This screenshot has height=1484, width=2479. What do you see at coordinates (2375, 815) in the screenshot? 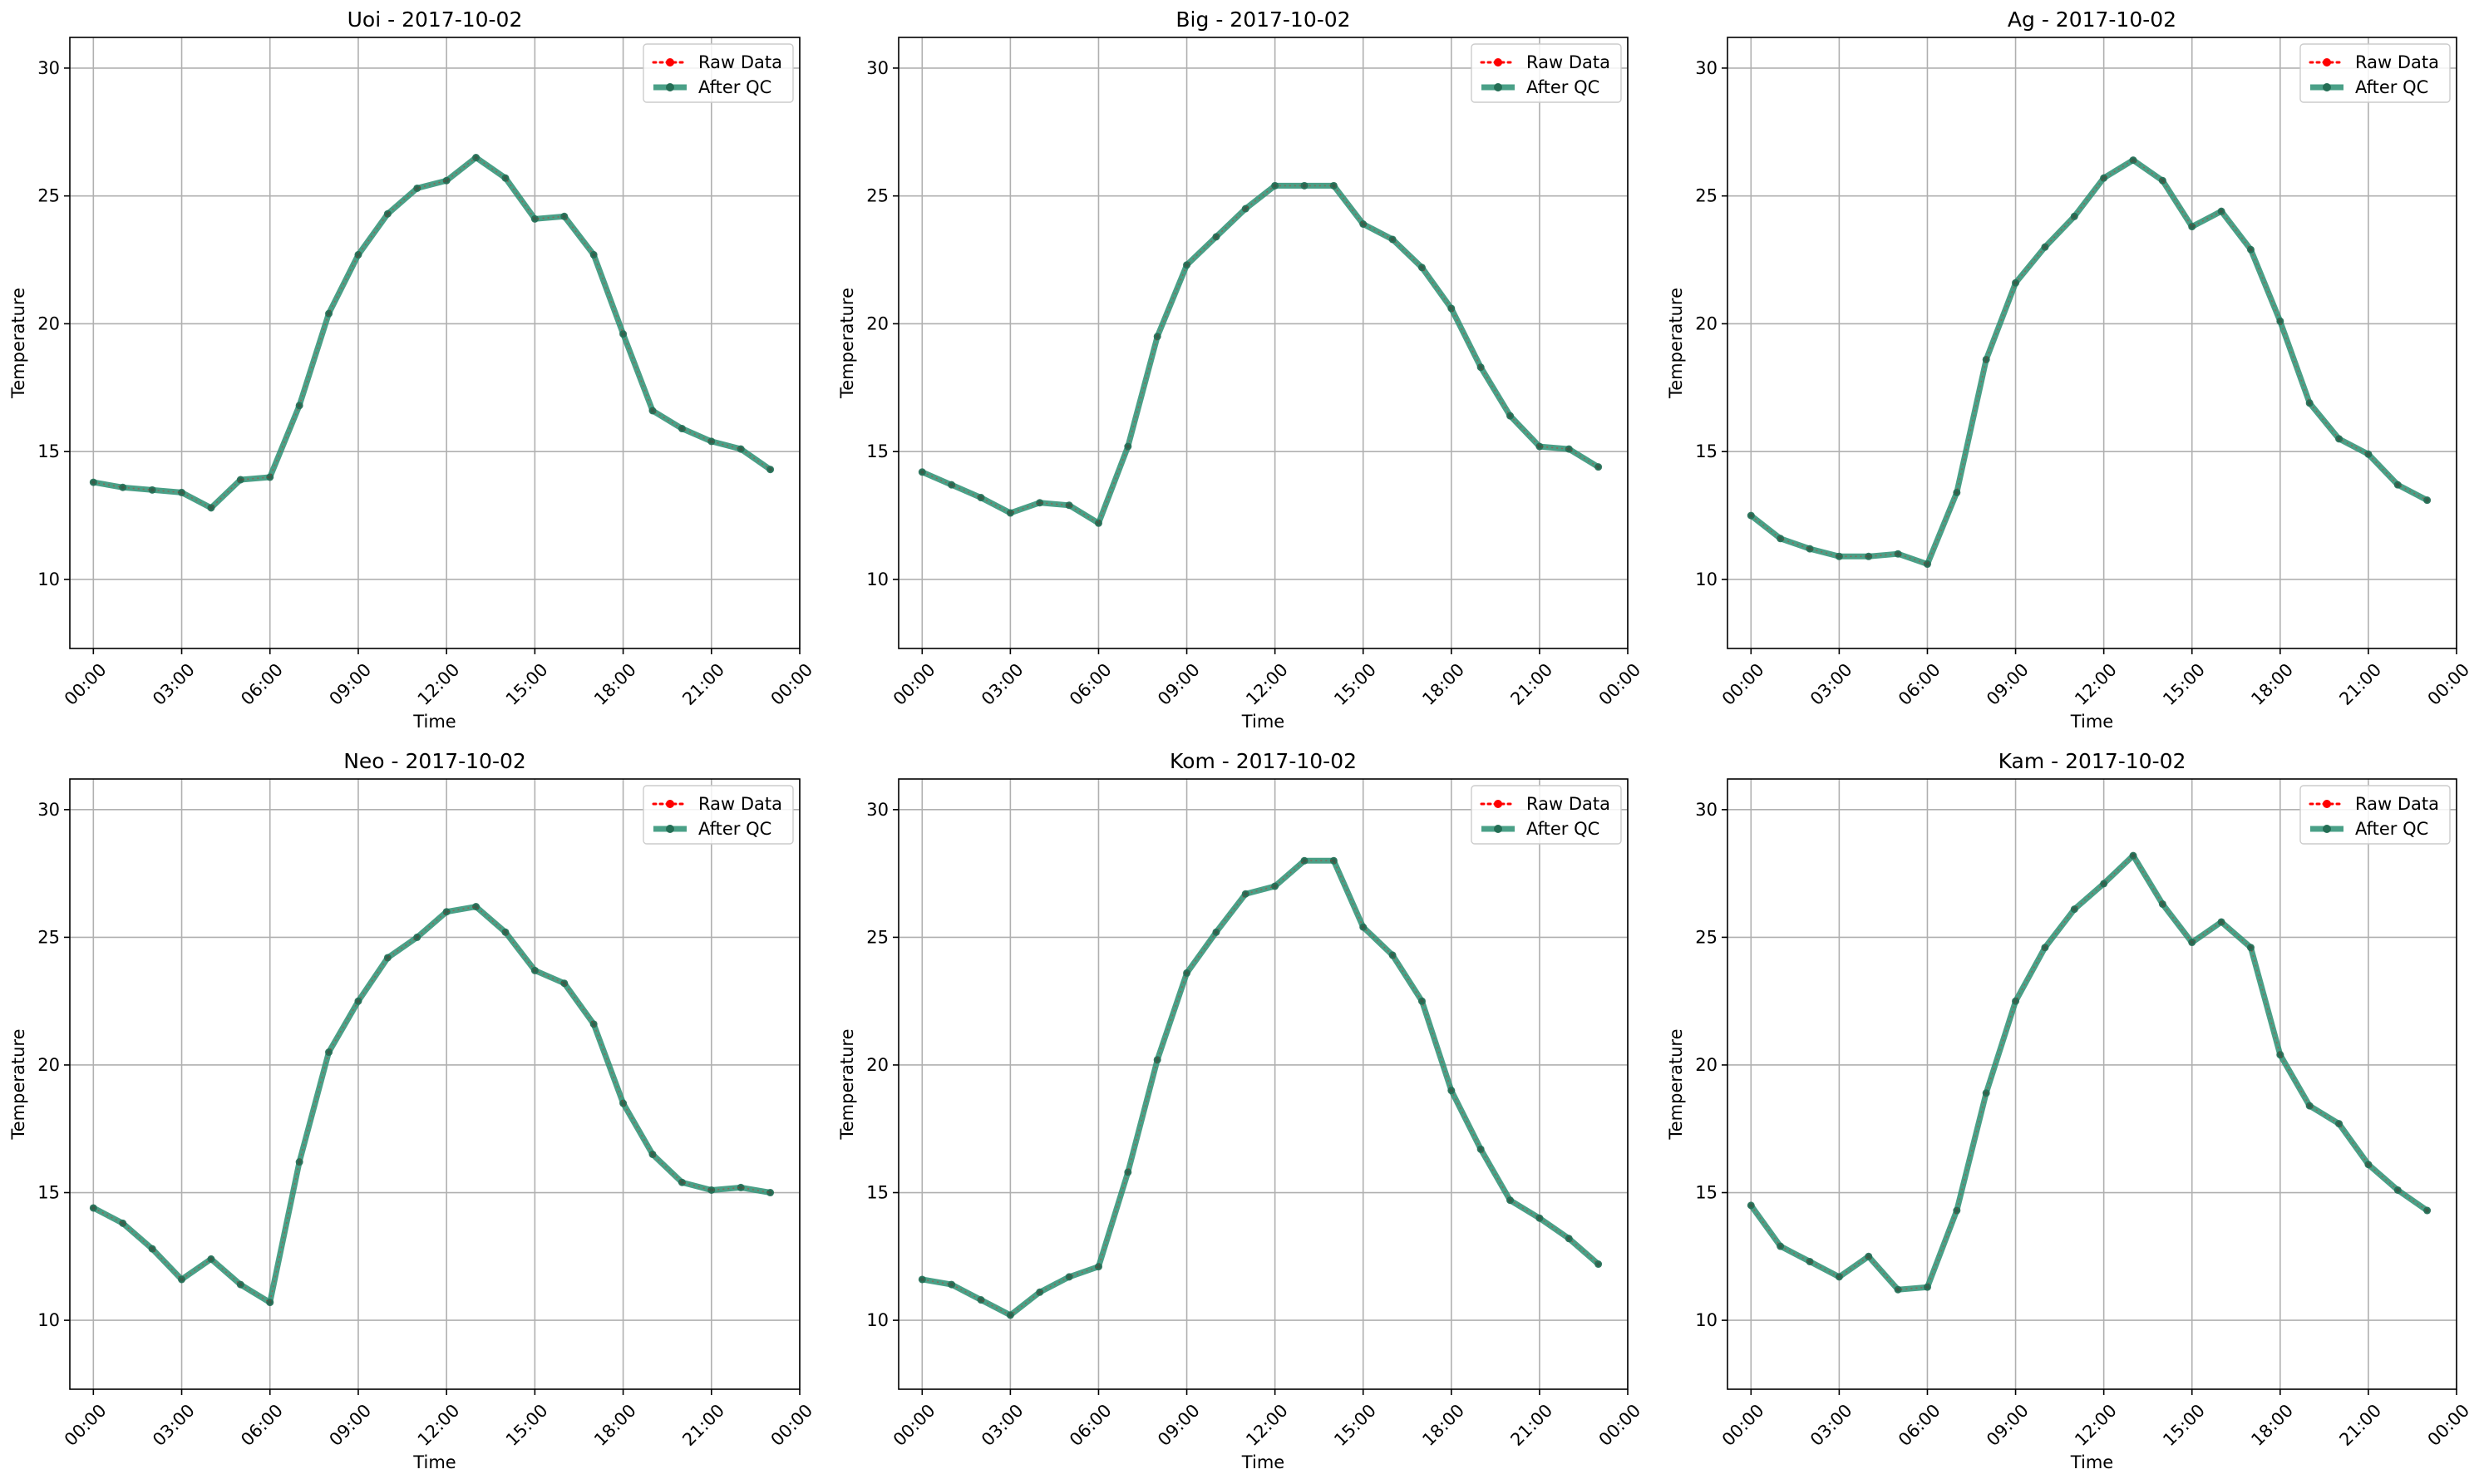
I see `legend: Raw Data After QC` at bounding box center [2375, 815].